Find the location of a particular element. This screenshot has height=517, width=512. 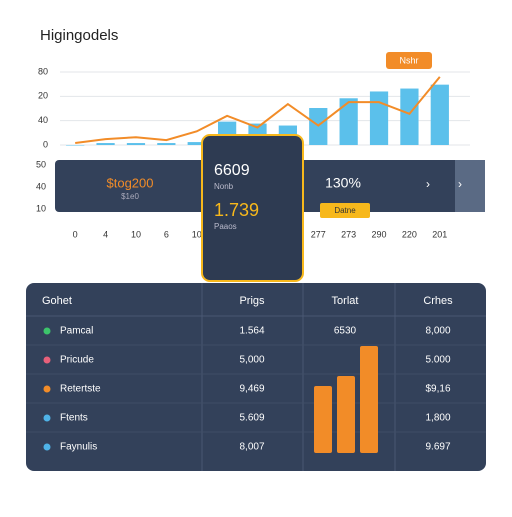

strip-value: $tog200 is located at coordinates (130, 182).